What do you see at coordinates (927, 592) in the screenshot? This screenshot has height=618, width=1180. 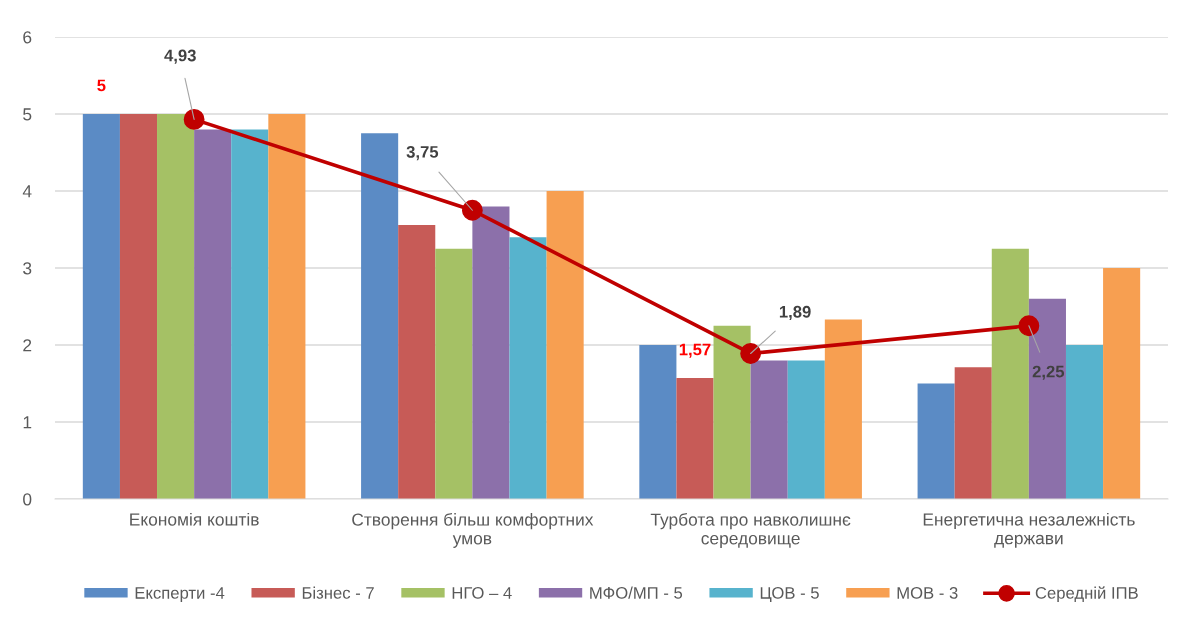 I see `legend-label: МОВ - 3` at bounding box center [927, 592].